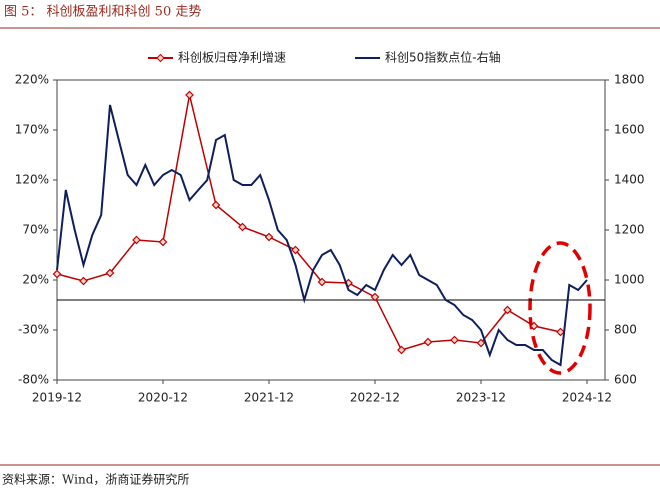  What do you see at coordinates (629, 130) in the screenshot?
I see `y2-tick-label: 1600` at bounding box center [629, 130].